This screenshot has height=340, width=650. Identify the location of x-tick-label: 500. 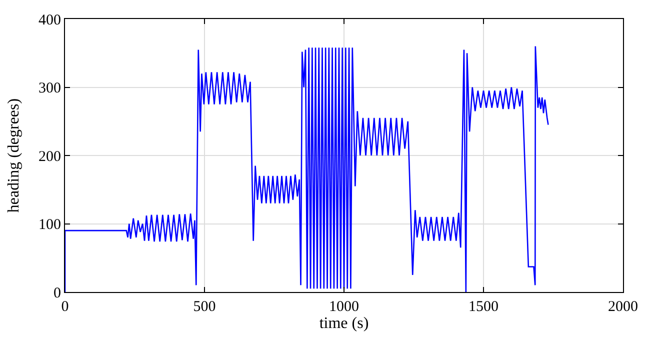
(204, 307).